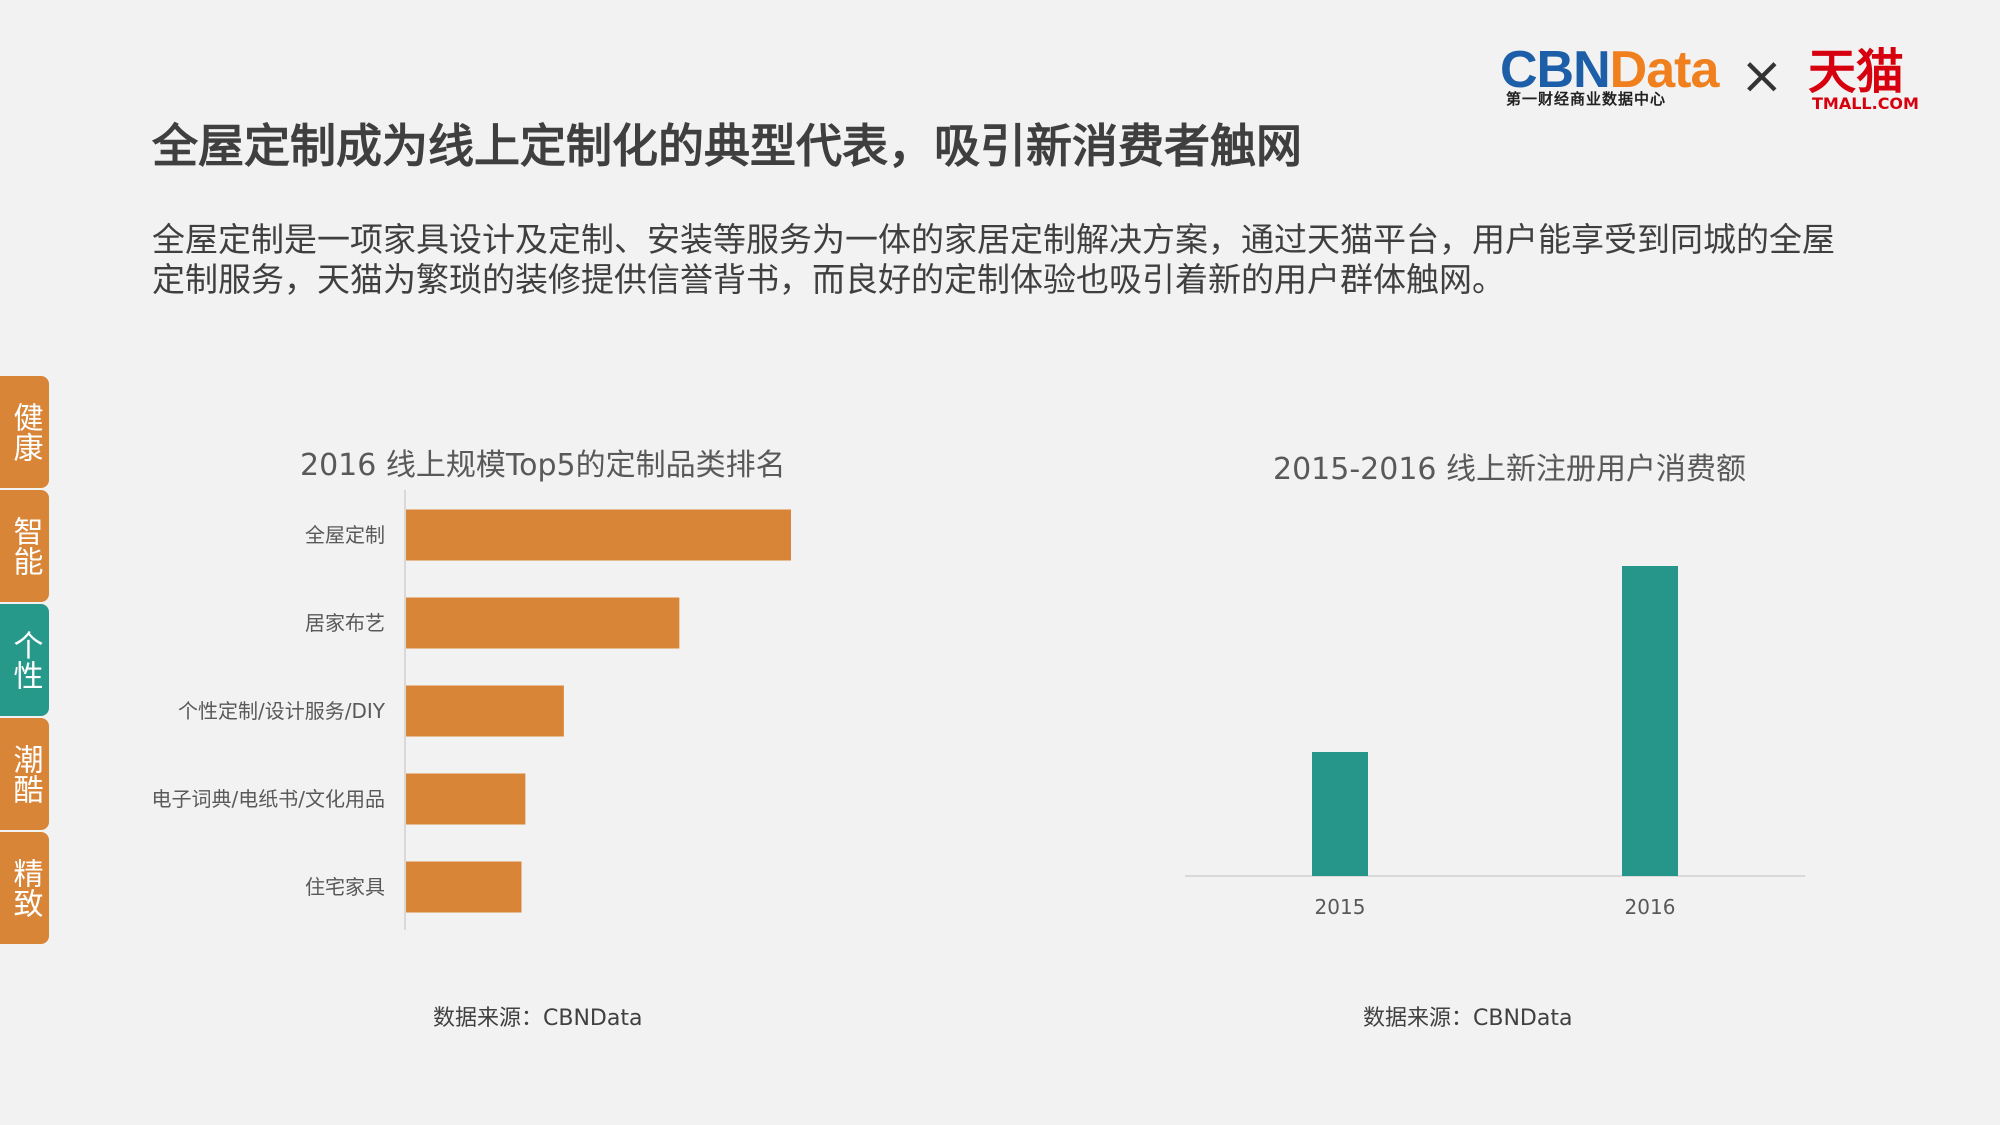 The width and height of the screenshot is (2000, 1125). Describe the element at coordinates (1762, 76) in the screenshot. I see `collab-times-icon: ×` at that location.